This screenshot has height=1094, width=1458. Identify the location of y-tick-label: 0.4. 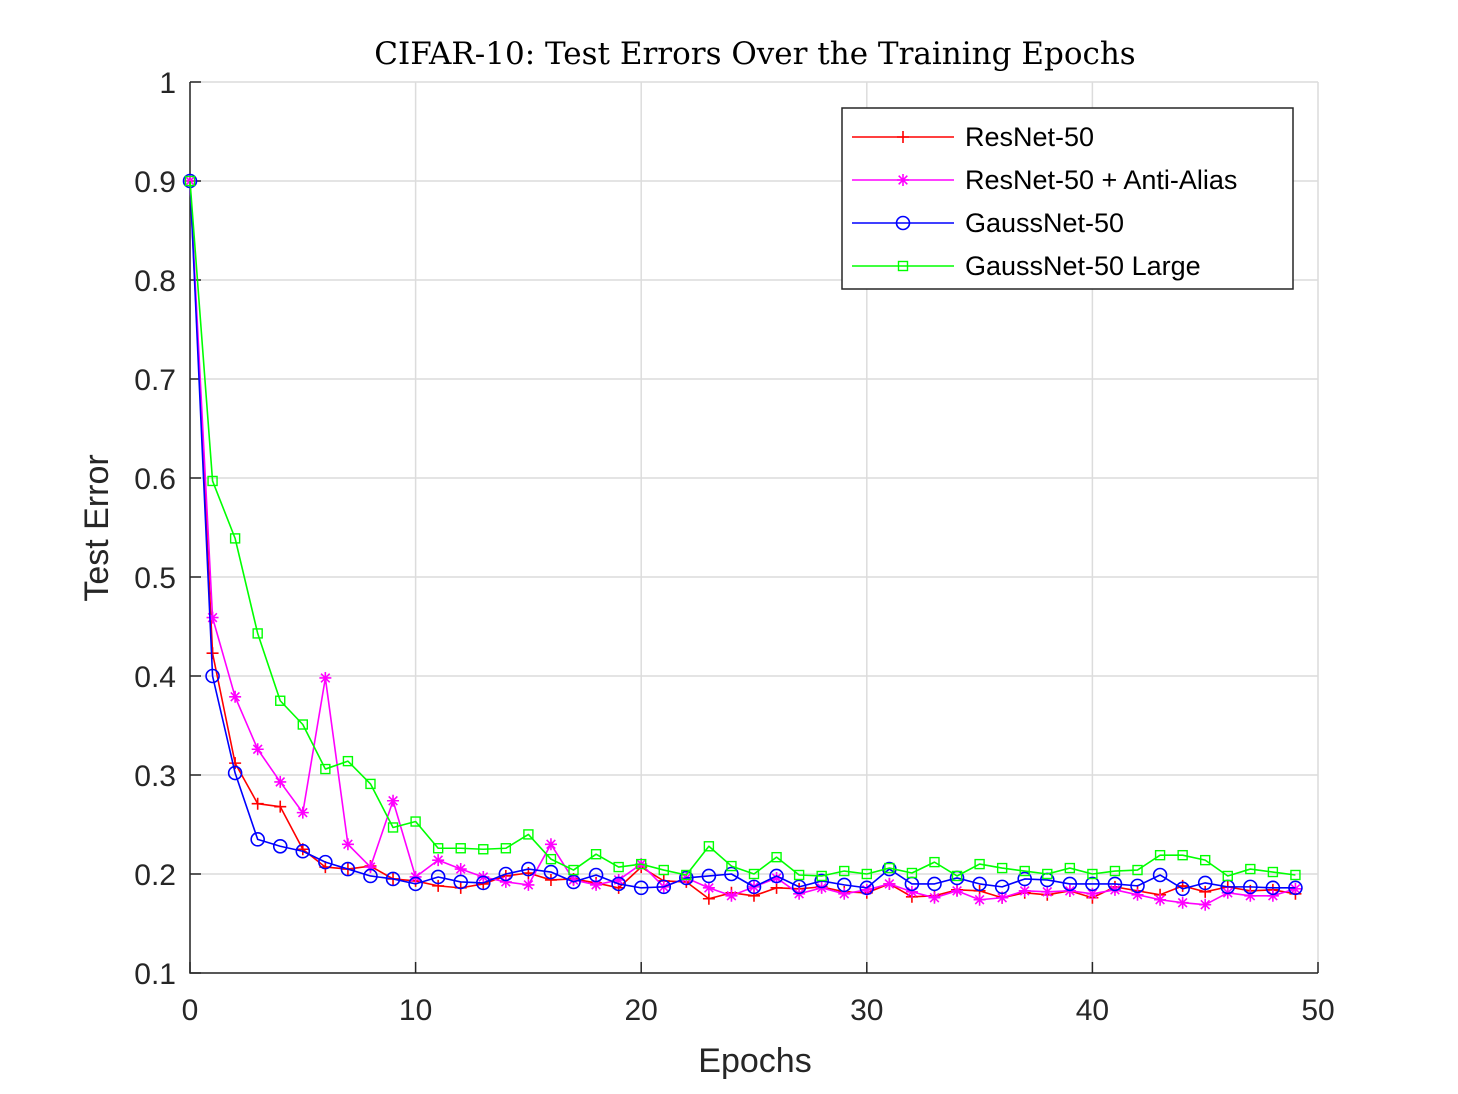
(155, 677).